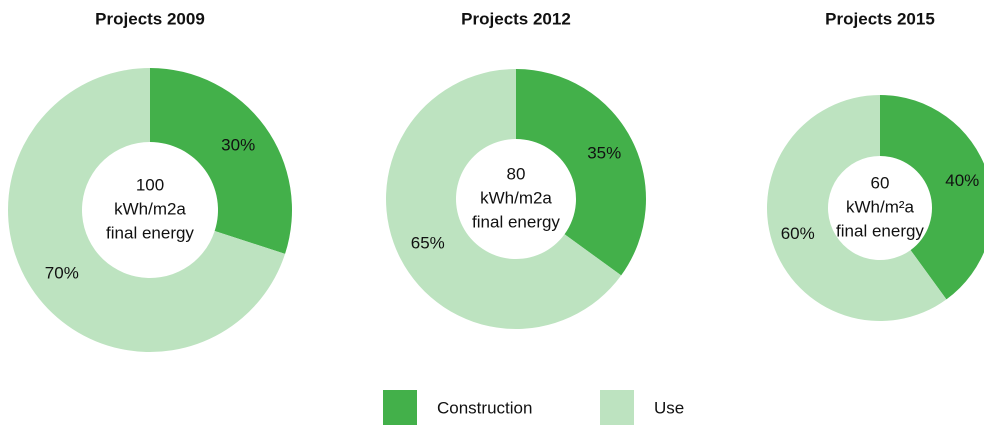  What do you see at coordinates (484, 407) in the screenshot?
I see `legend-label: Construction` at bounding box center [484, 407].